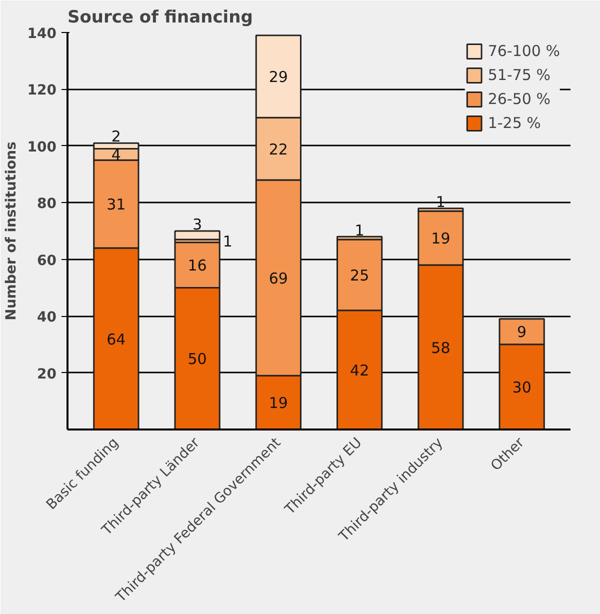  I want to click on data-label: 50, so click(197, 359).